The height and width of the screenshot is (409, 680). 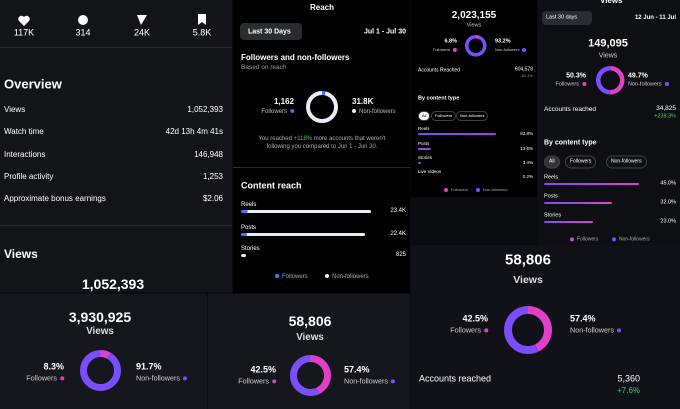 What do you see at coordinates (24, 20) in the screenshot?
I see `heart-icon` at bounding box center [24, 20].